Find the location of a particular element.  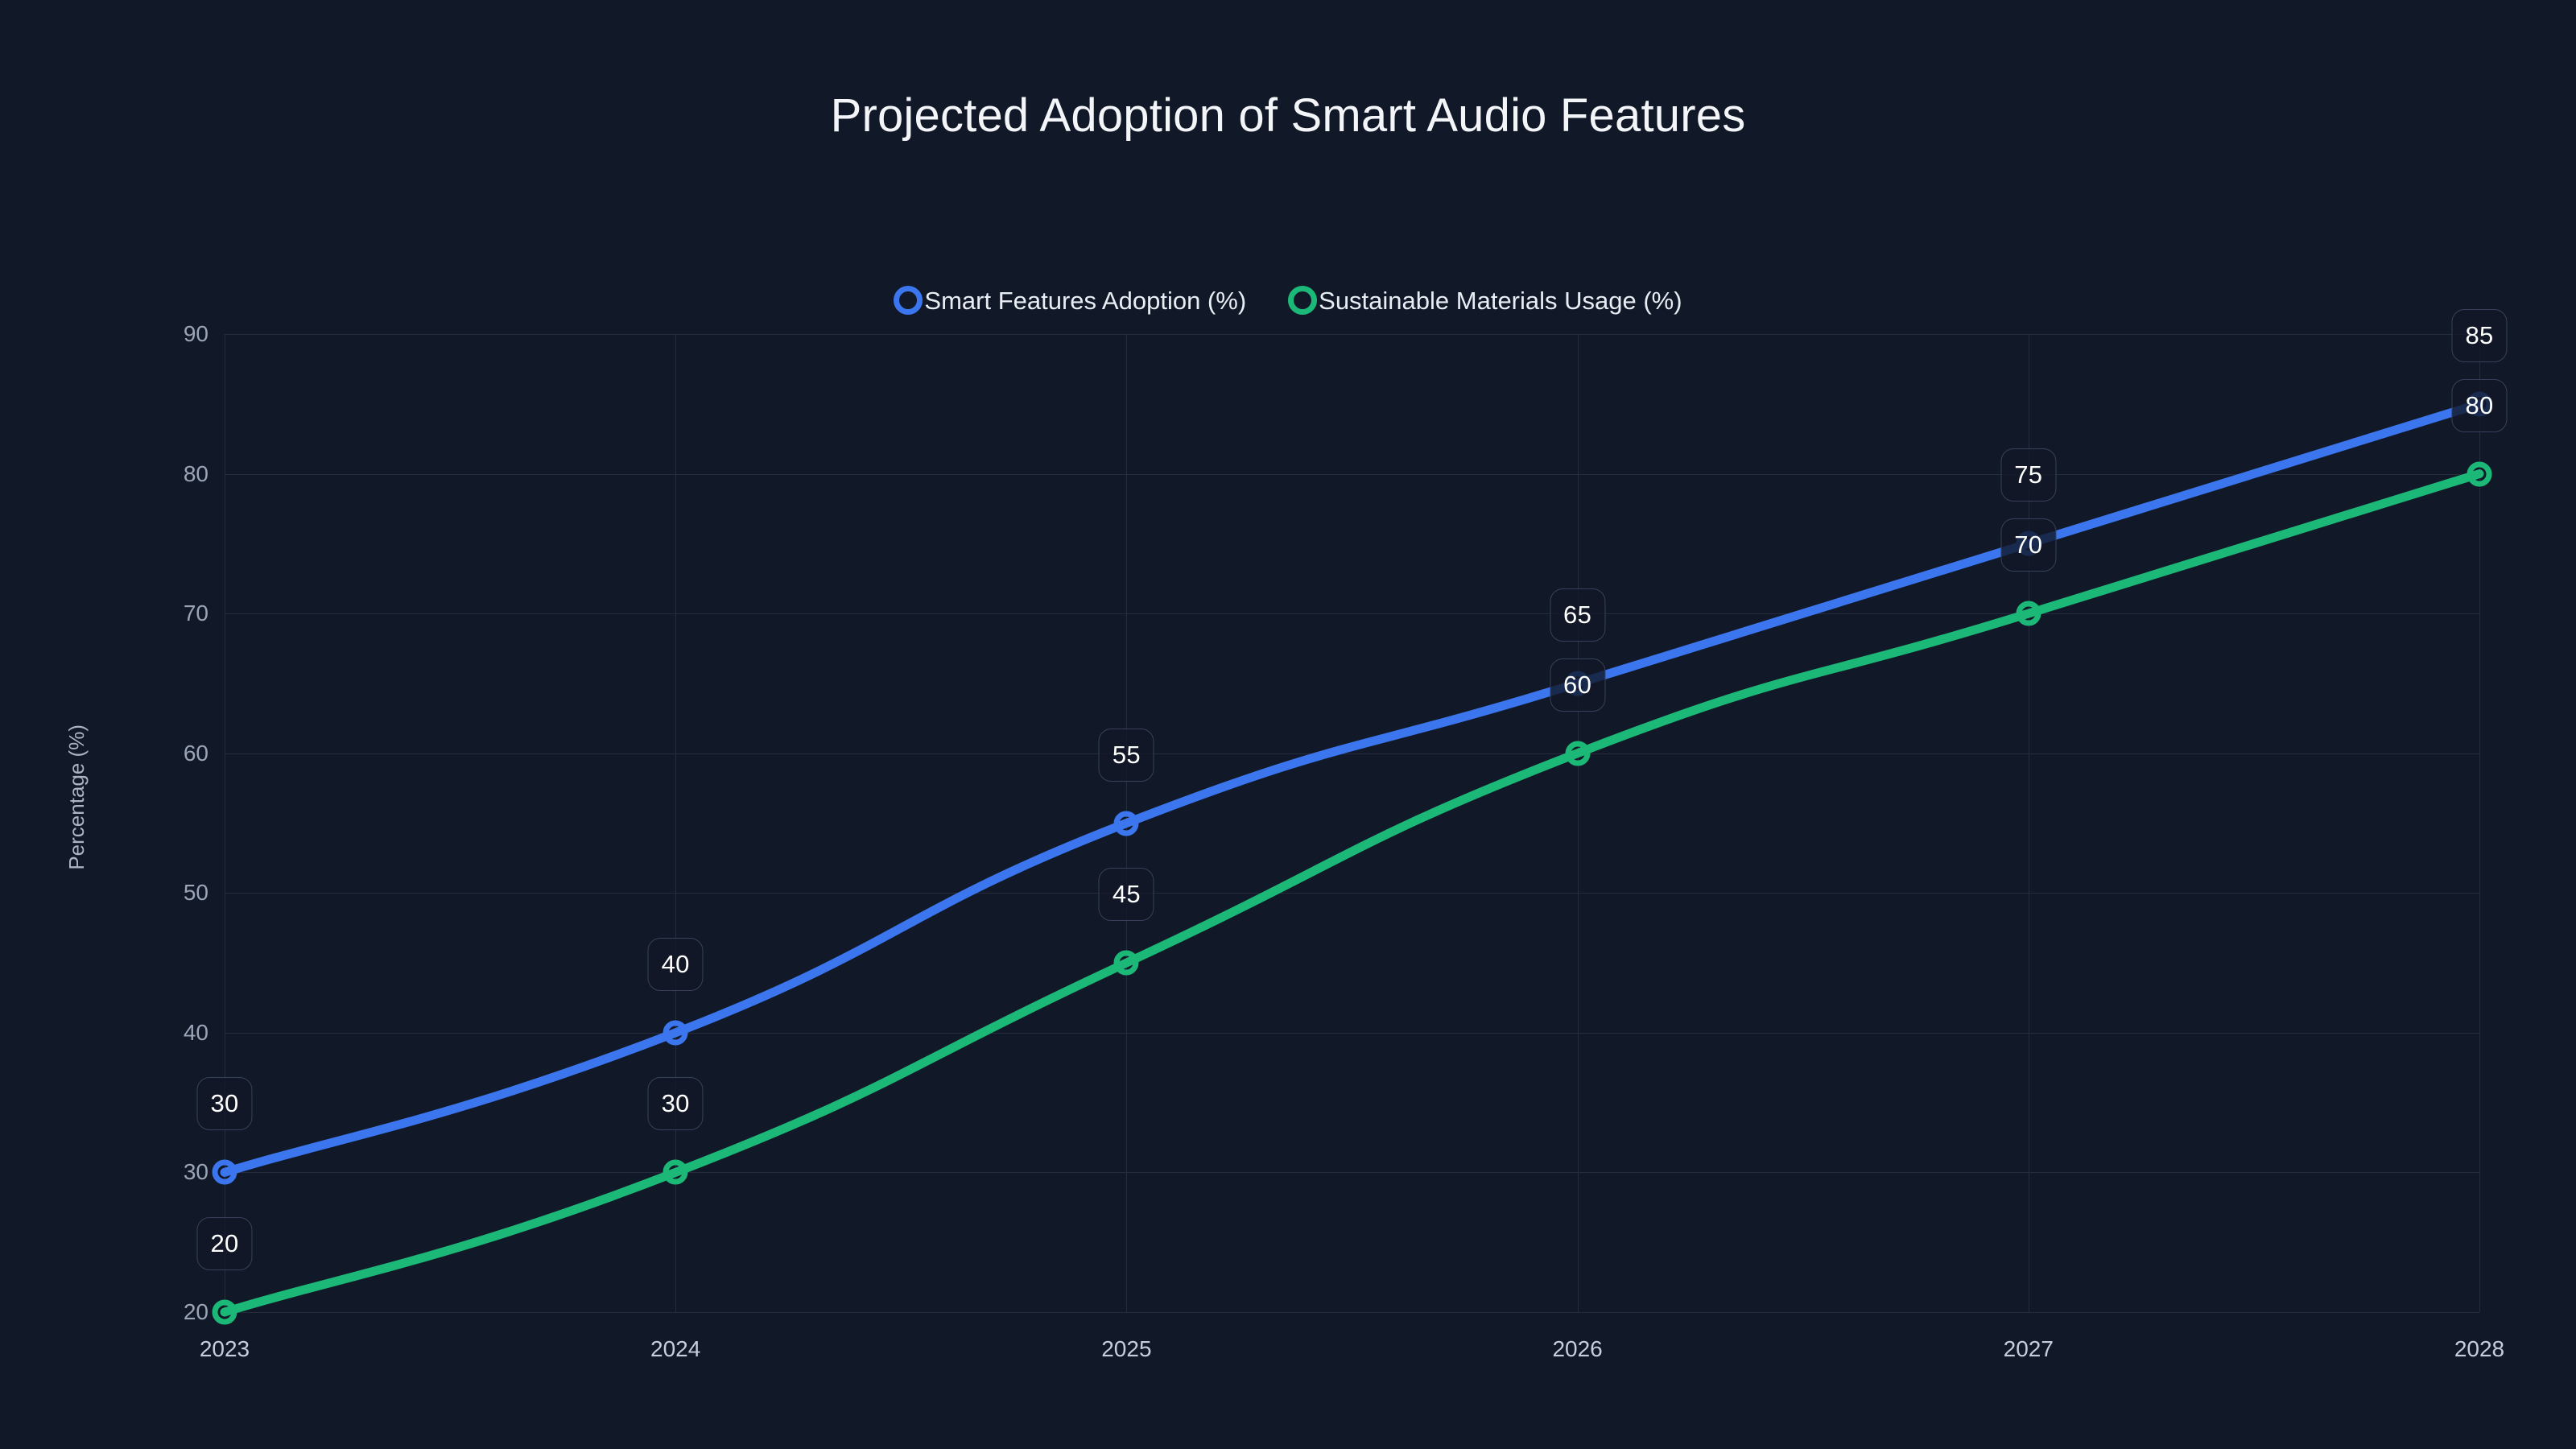

legend-item-series-1: Smart Features Adoption (%) is located at coordinates (1070, 300).